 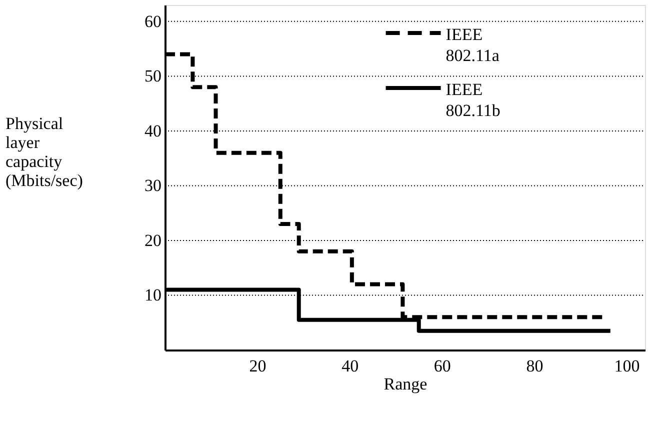 What do you see at coordinates (406, 384) in the screenshot?
I see `x-axis-title: Range` at bounding box center [406, 384].